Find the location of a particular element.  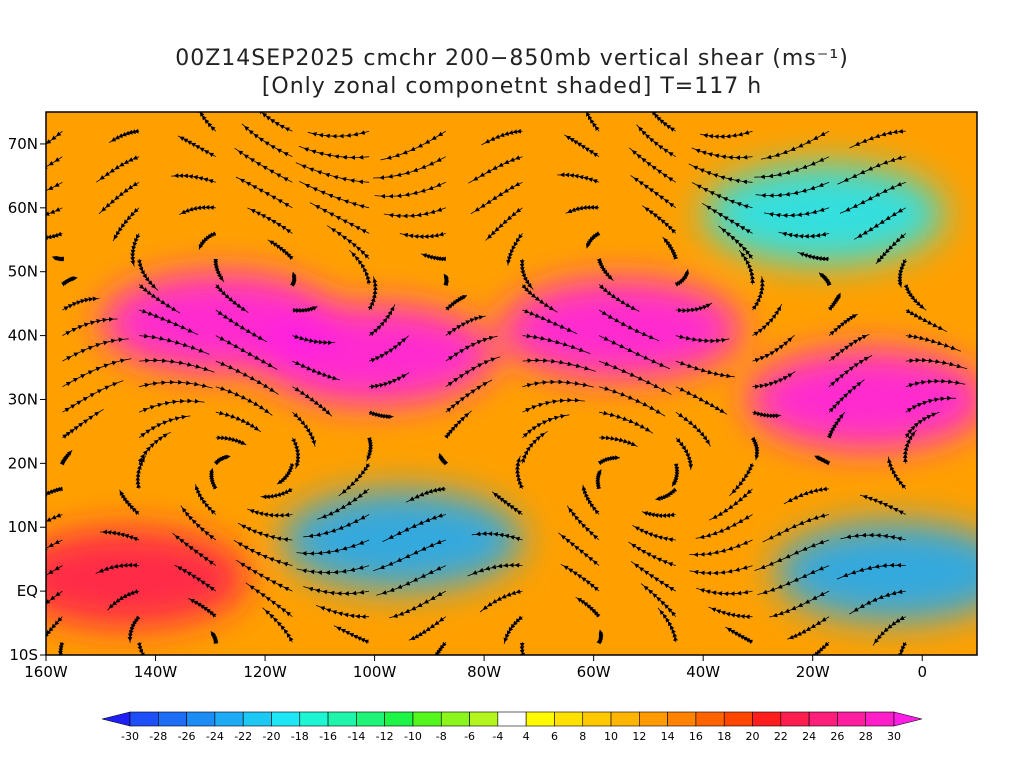

colorbar-label: 14 is located at coordinates (668, 736).